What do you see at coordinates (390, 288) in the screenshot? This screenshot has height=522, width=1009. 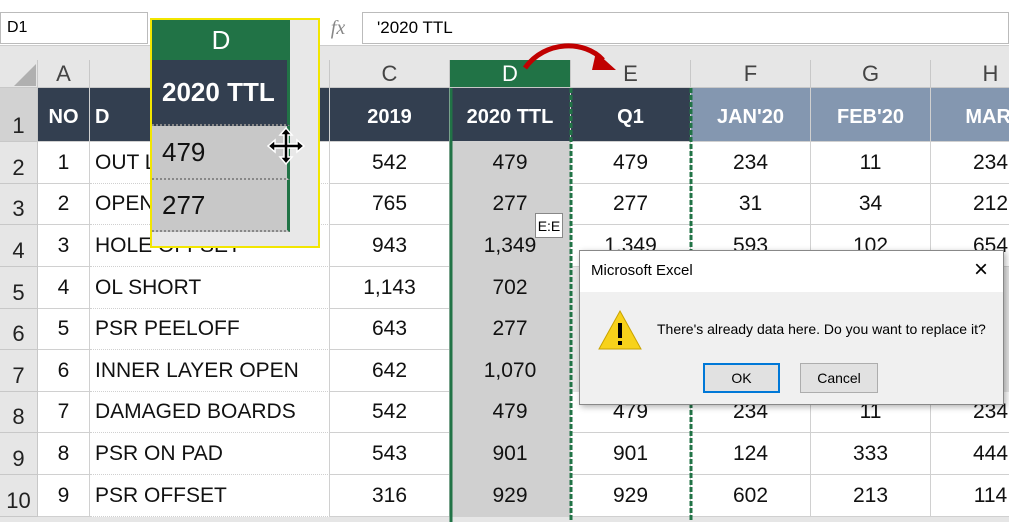 I see `cell: 1,143` at bounding box center [390, 288].